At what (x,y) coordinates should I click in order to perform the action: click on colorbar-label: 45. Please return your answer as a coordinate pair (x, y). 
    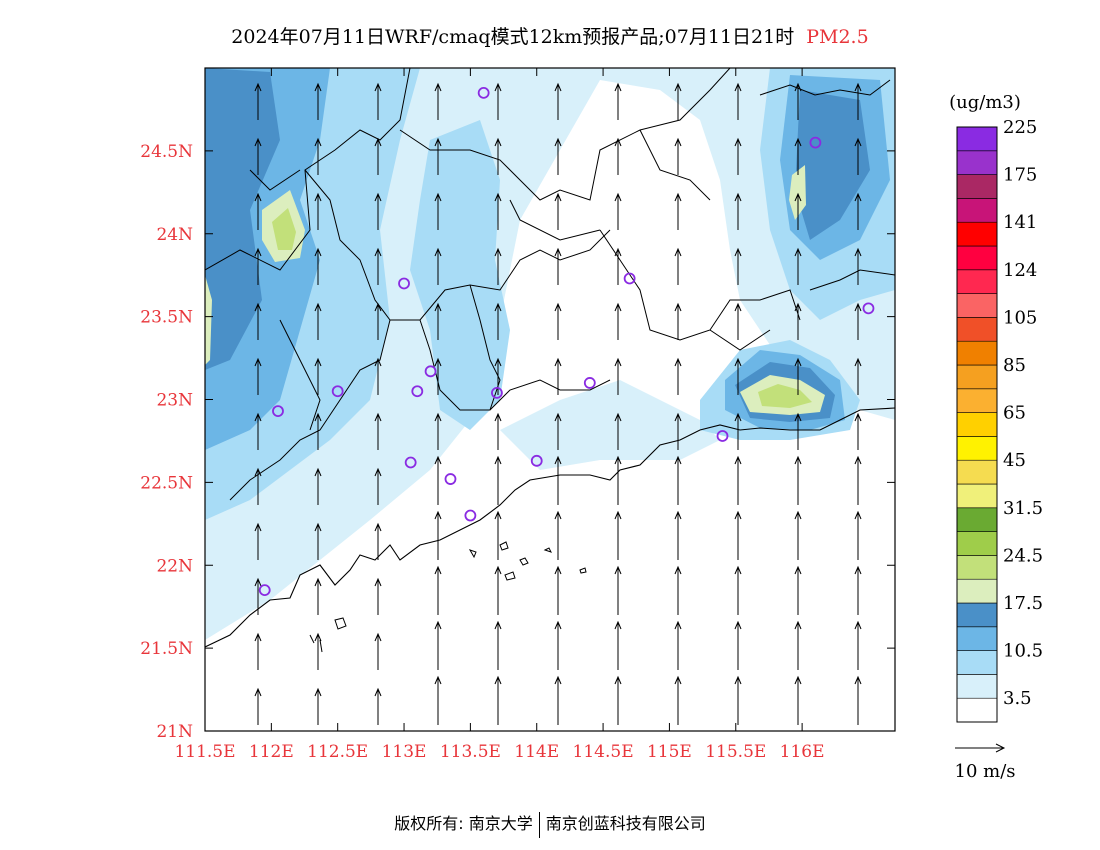
    Looking at the image, I should click on (1014, 460).